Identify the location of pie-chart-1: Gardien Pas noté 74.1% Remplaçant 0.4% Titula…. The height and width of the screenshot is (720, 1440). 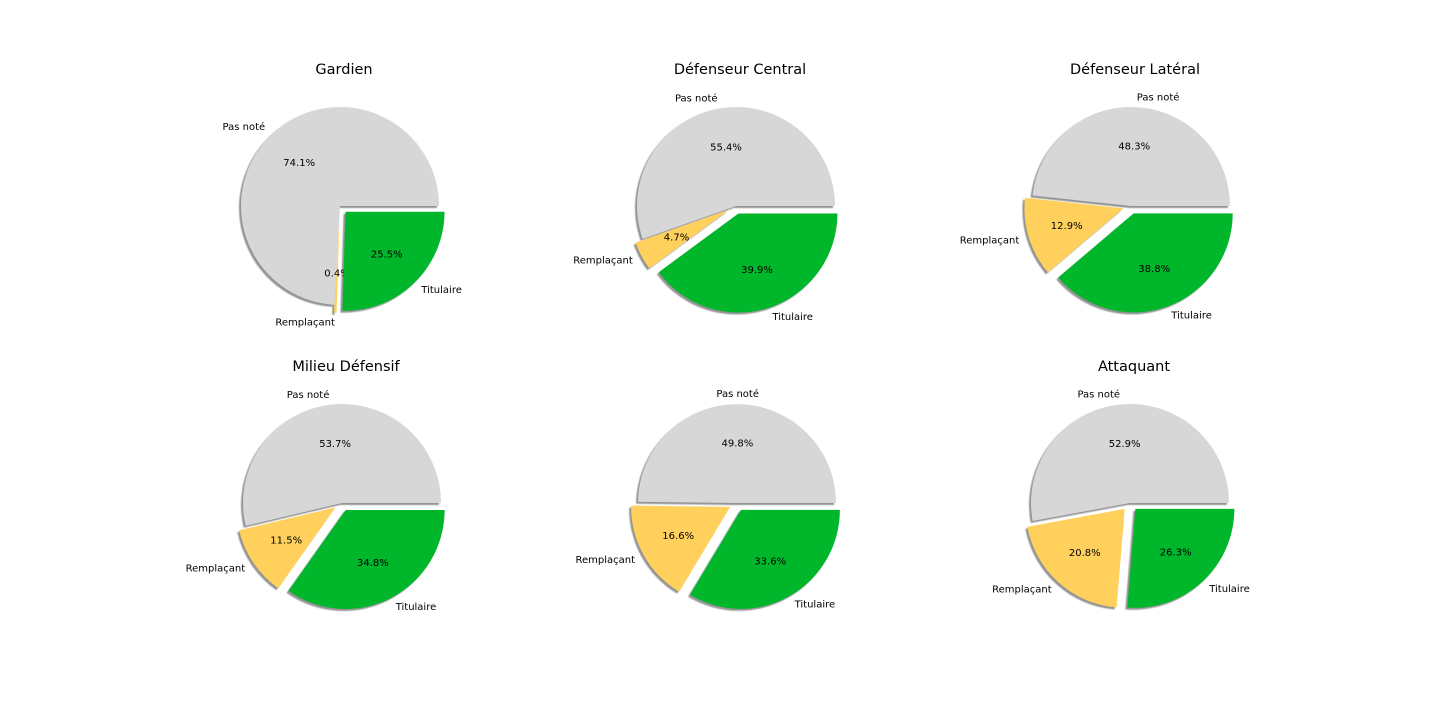
(342, 195).